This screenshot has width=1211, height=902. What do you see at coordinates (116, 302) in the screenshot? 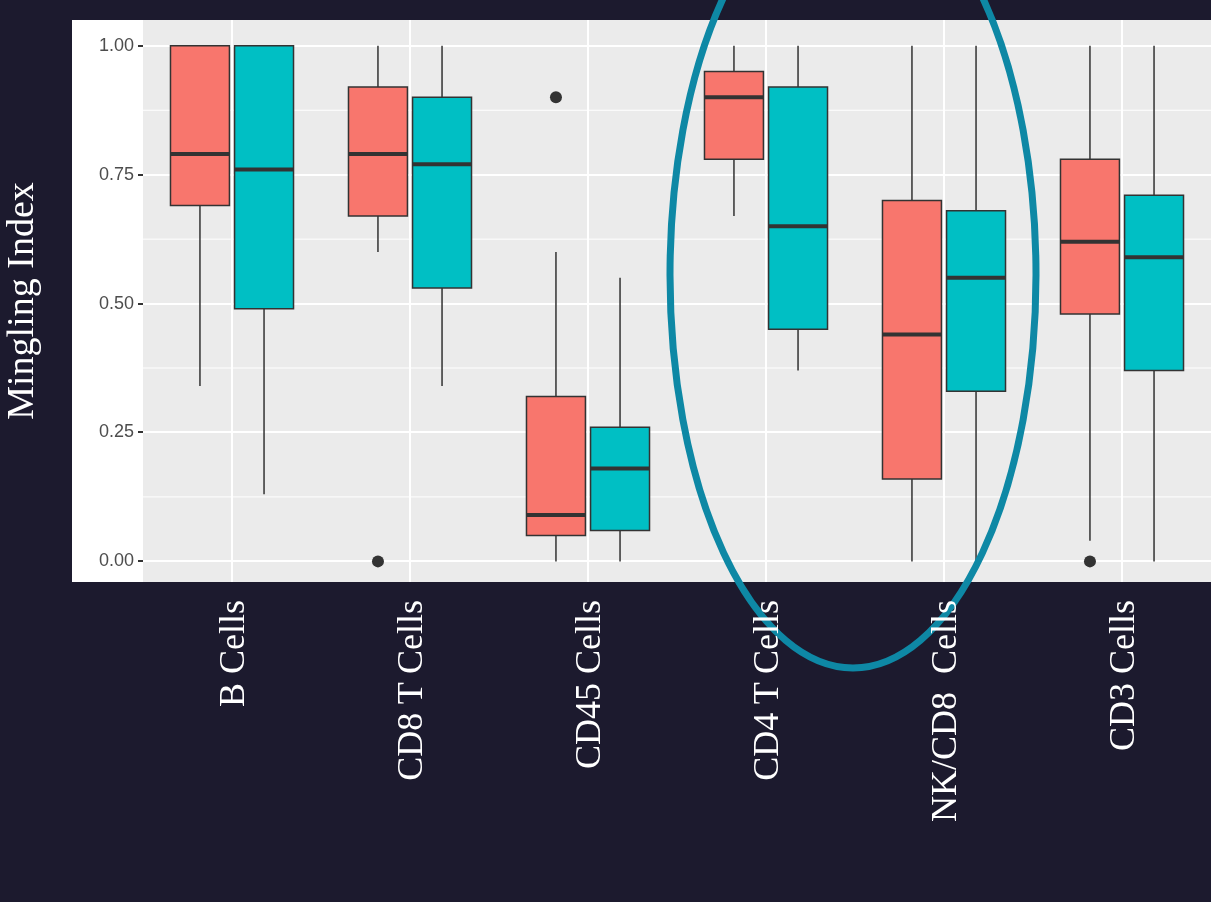
I see `y-tick-label: 0.50` at bounding box center [116, 302].